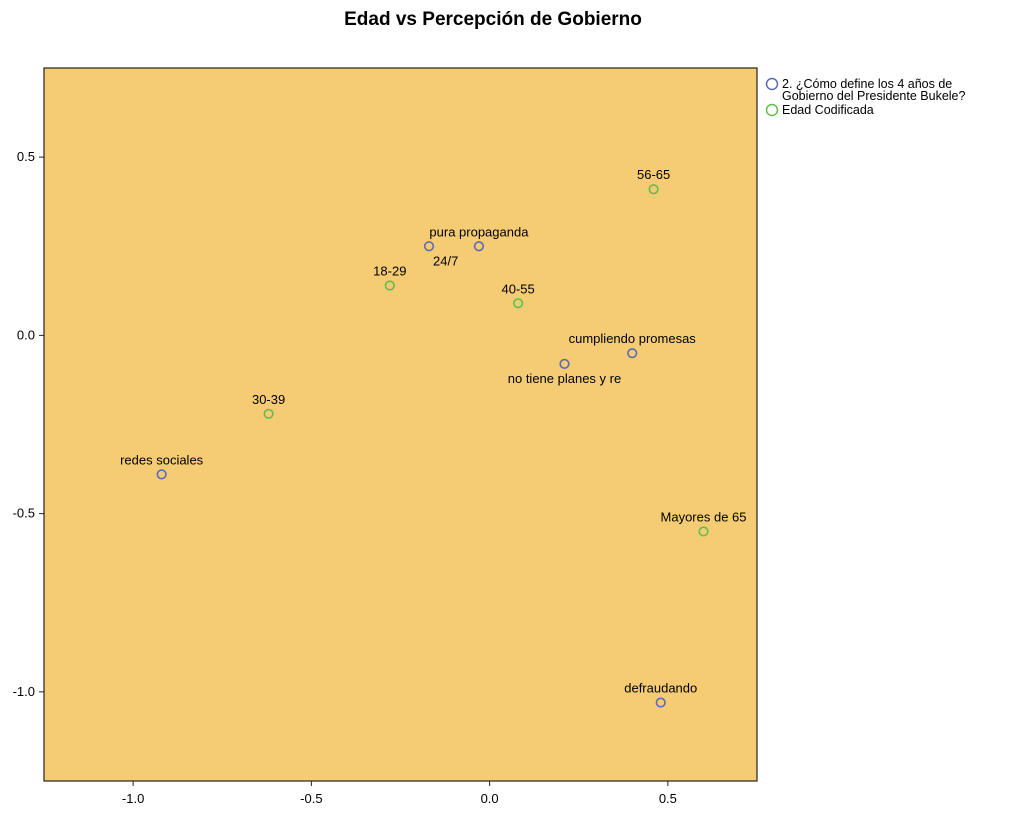  Describe the element at coordinates (445, 260) in the screenshot. I see `point-label-24-7: 24/7` at that location.